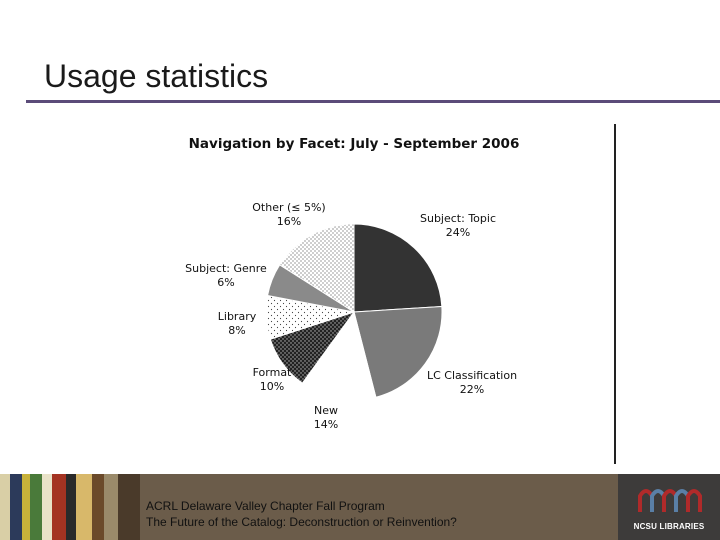  Describe the element at coordinates (156, 76) in the screenshot. I see `slide-title: Usage statistics` at that location.